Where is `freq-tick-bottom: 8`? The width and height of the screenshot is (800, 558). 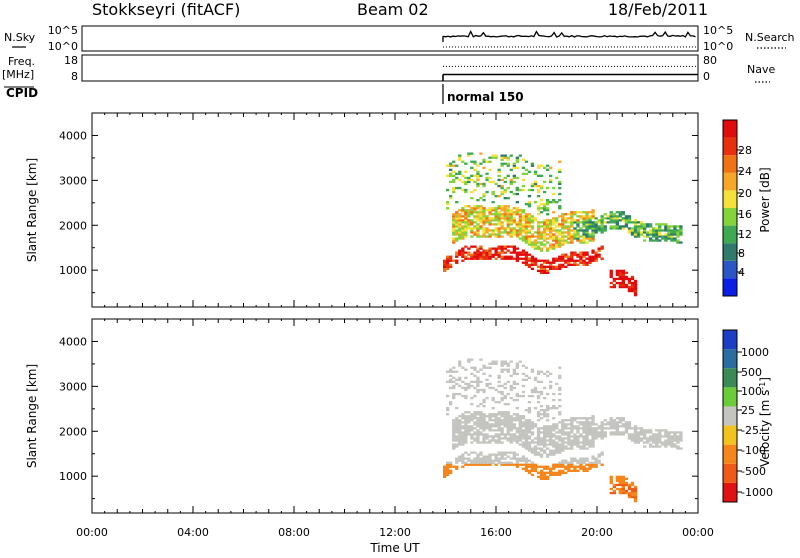 freq-tick-bottom: 8 is located at coordinates (74, 76).